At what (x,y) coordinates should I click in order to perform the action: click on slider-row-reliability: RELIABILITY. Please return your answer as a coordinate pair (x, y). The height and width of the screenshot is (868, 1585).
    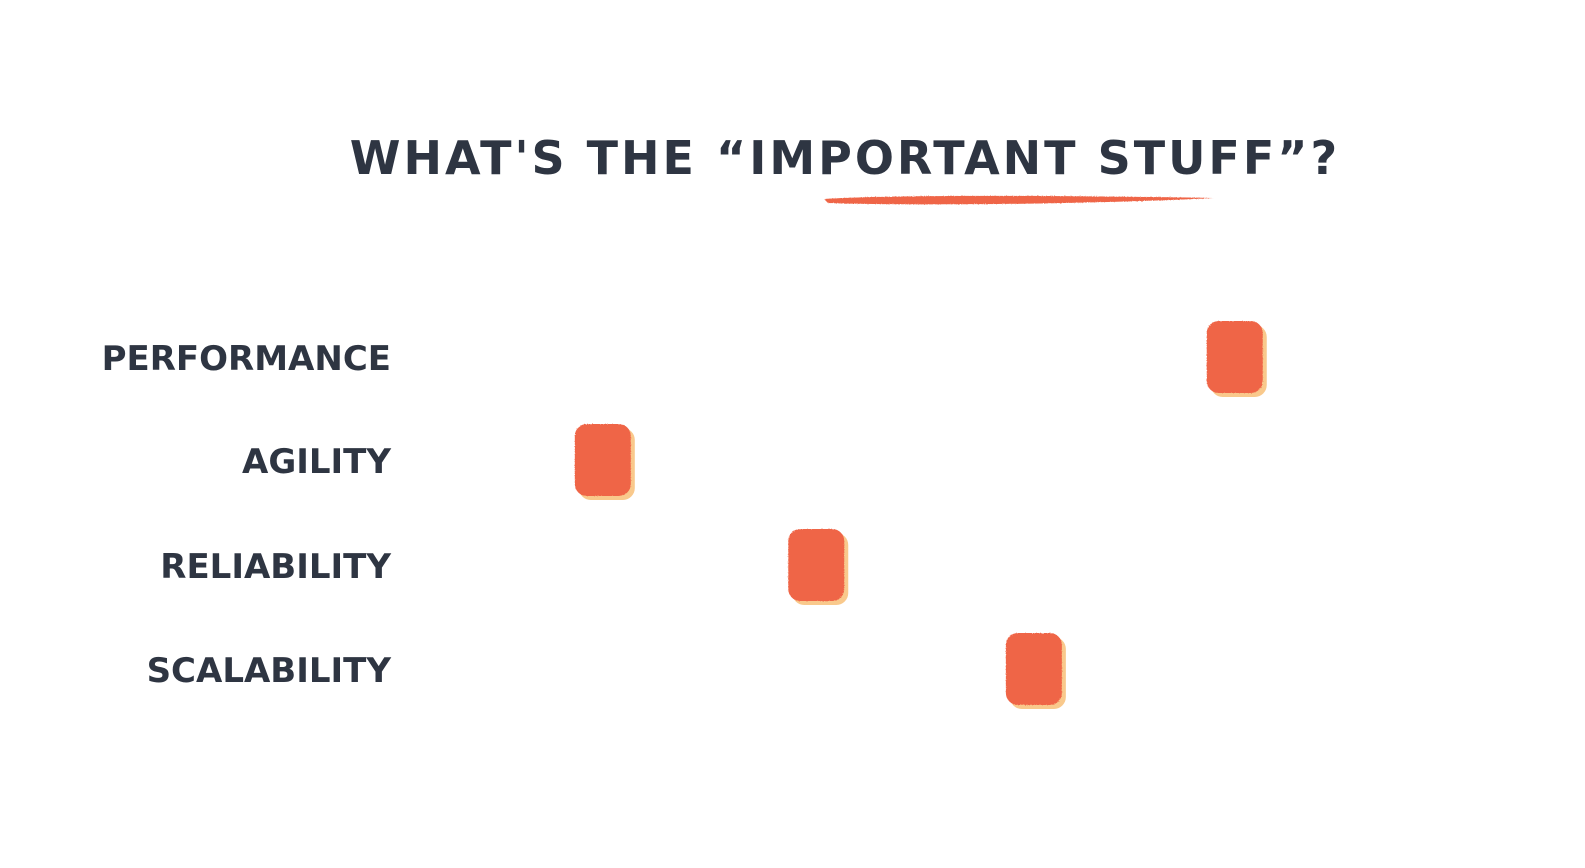
    Looking at the image, I should click on (747, 567).